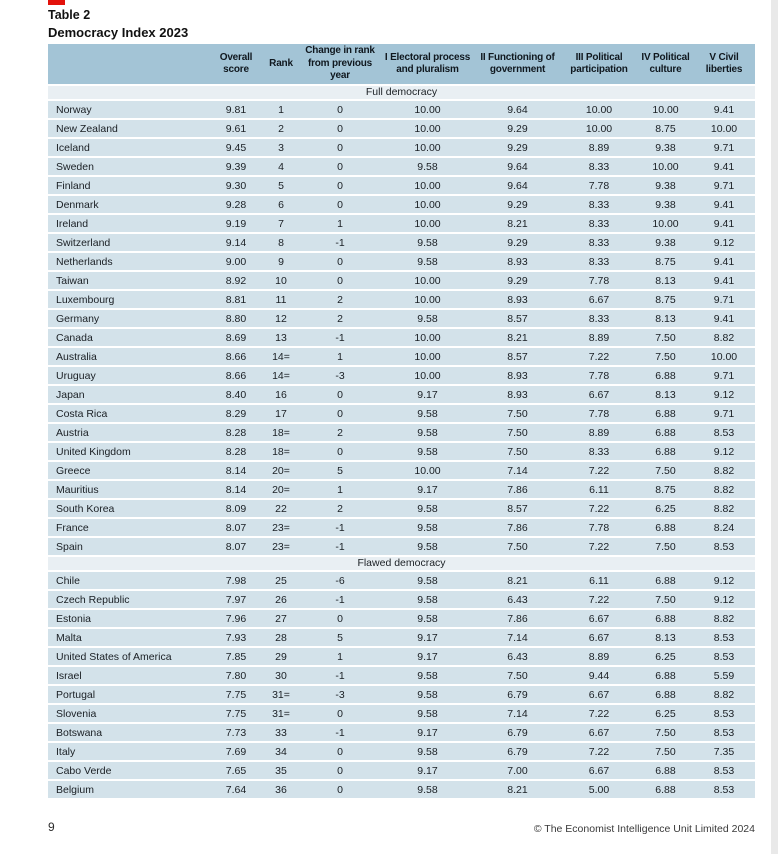 Image resolution: width=778 pixels, height=854 pixels. Describe the element at coordinates (236, 432) in the screenshot. I see `score-cell: 8.28` at that location.